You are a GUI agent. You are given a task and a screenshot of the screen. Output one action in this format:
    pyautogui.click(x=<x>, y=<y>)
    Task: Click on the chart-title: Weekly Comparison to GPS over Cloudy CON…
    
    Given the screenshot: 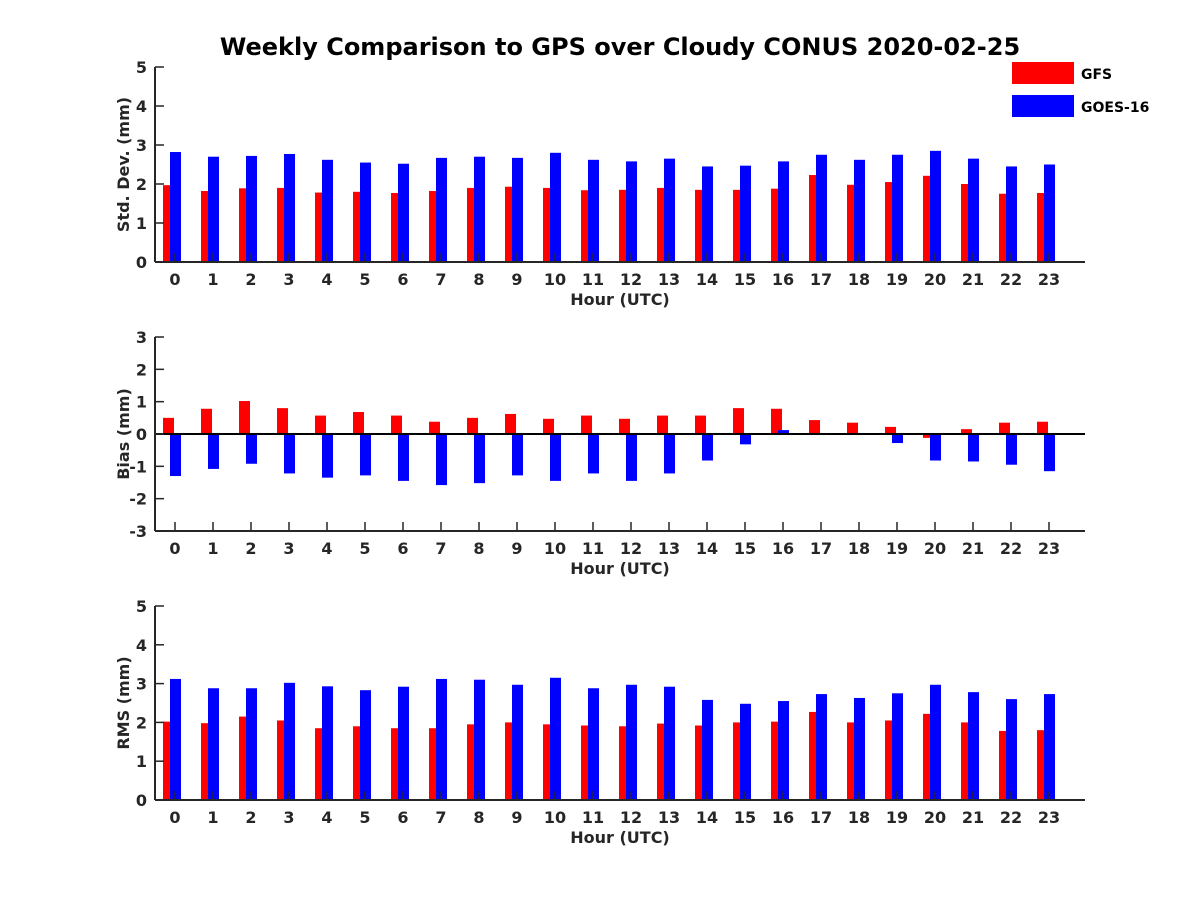 What is the action you would take?
    pyautogui.click(x=620, y=47)
    